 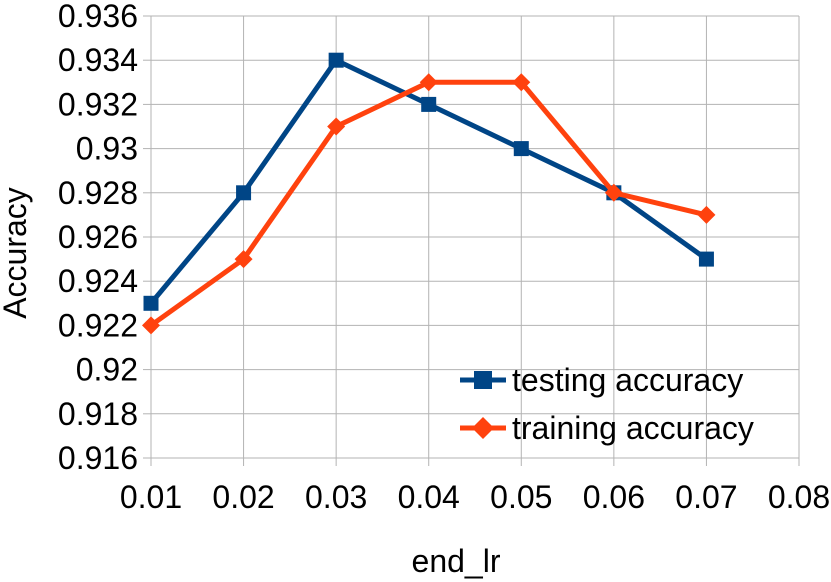 What do you see at coordinates (429, 497) in the screenshot?
I see `x-tick-label-0-04: 0.04` at bounding box center [429, 497].